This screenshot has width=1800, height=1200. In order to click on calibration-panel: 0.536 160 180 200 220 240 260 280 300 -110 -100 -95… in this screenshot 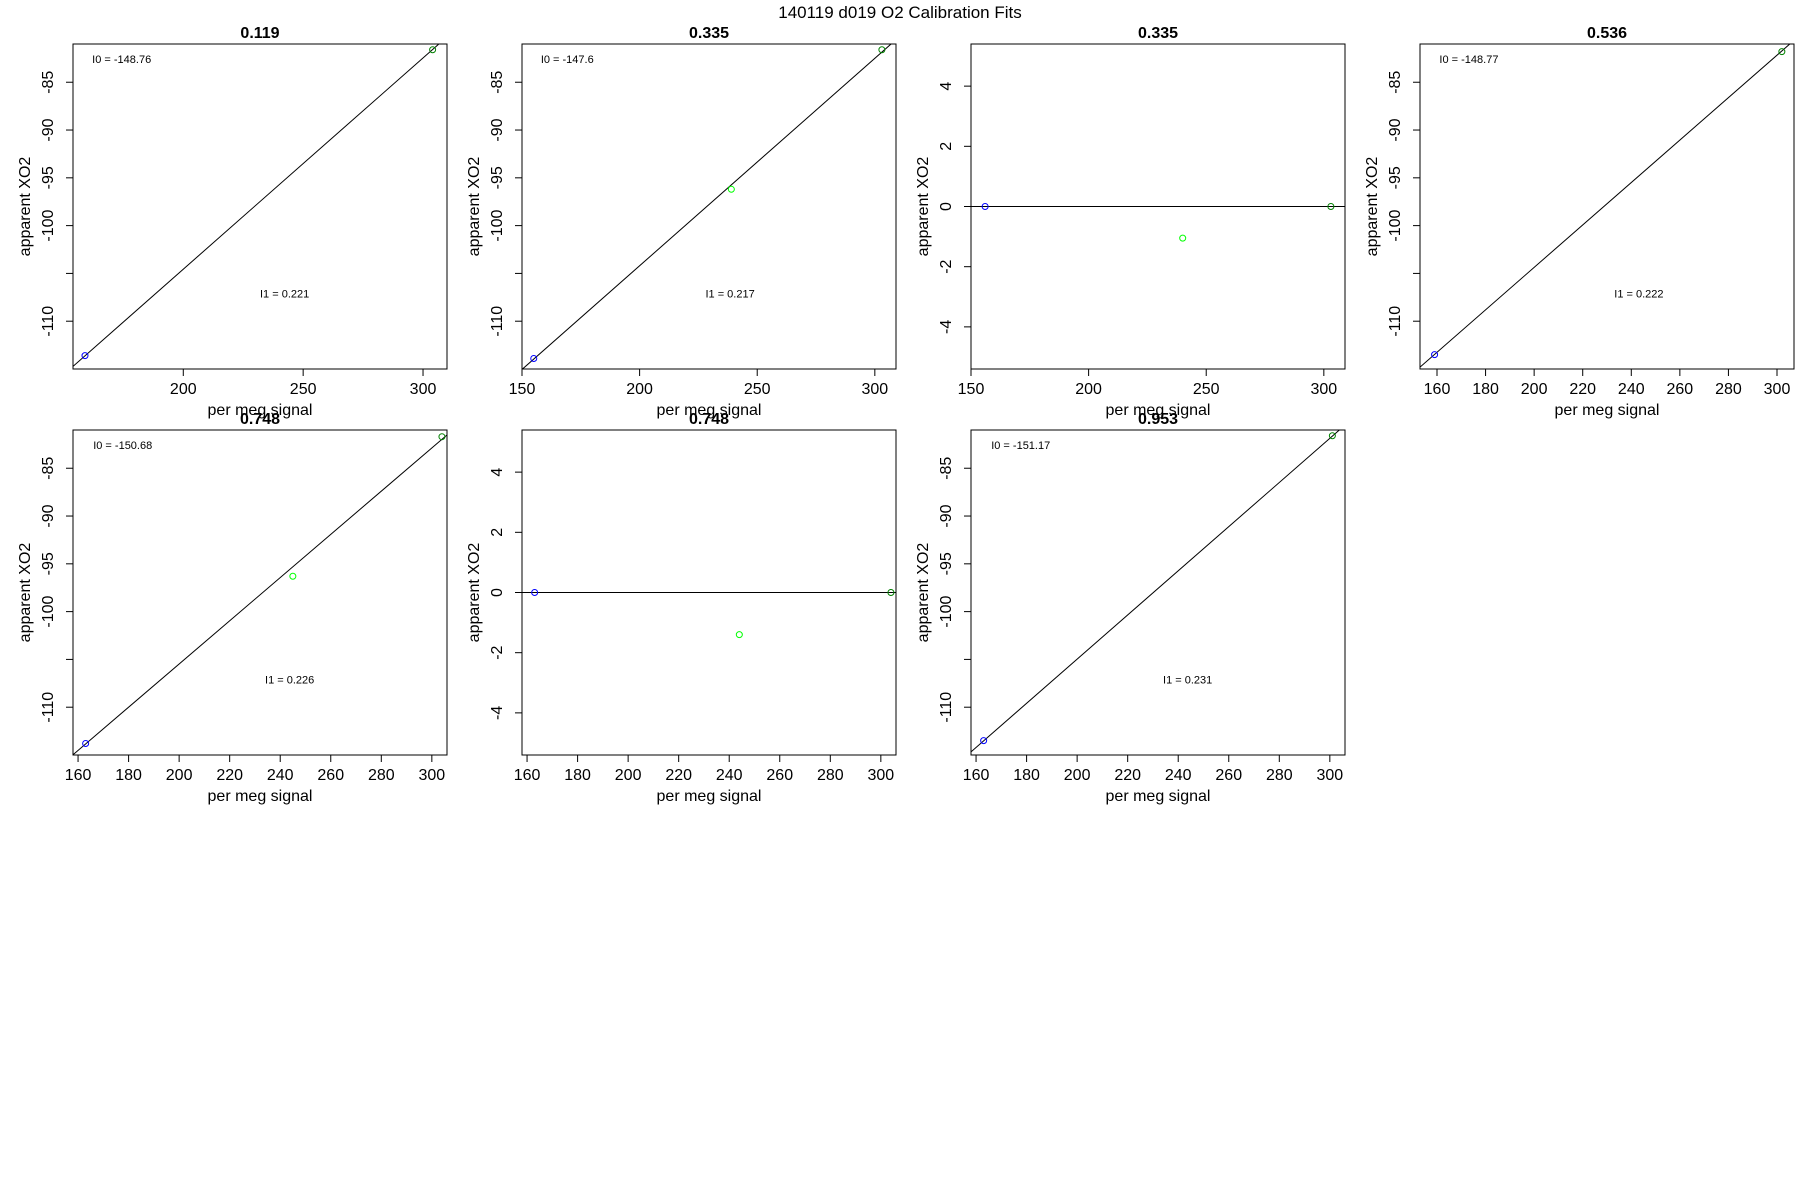, I will do `click(1579, 222)`.